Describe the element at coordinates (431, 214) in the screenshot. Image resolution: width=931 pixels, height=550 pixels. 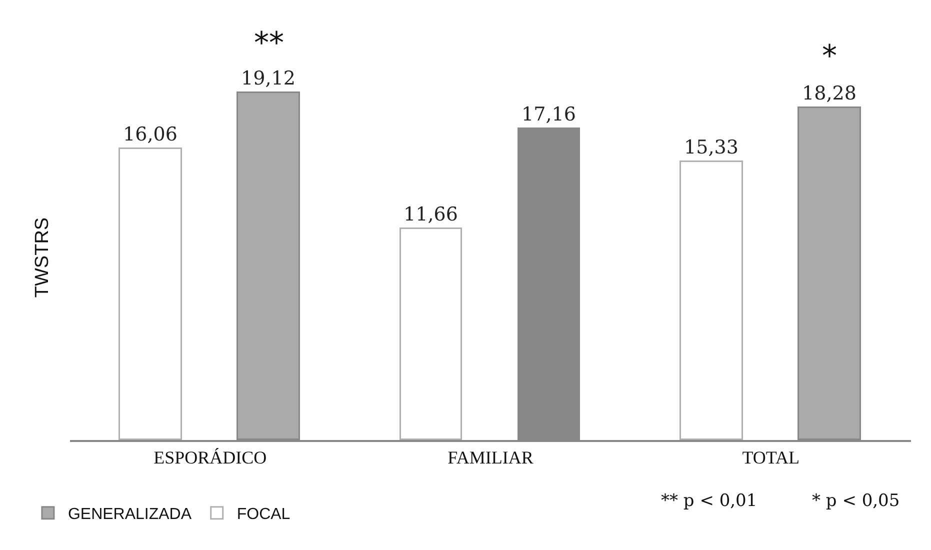
I see `data-label: 11,66` at that location.